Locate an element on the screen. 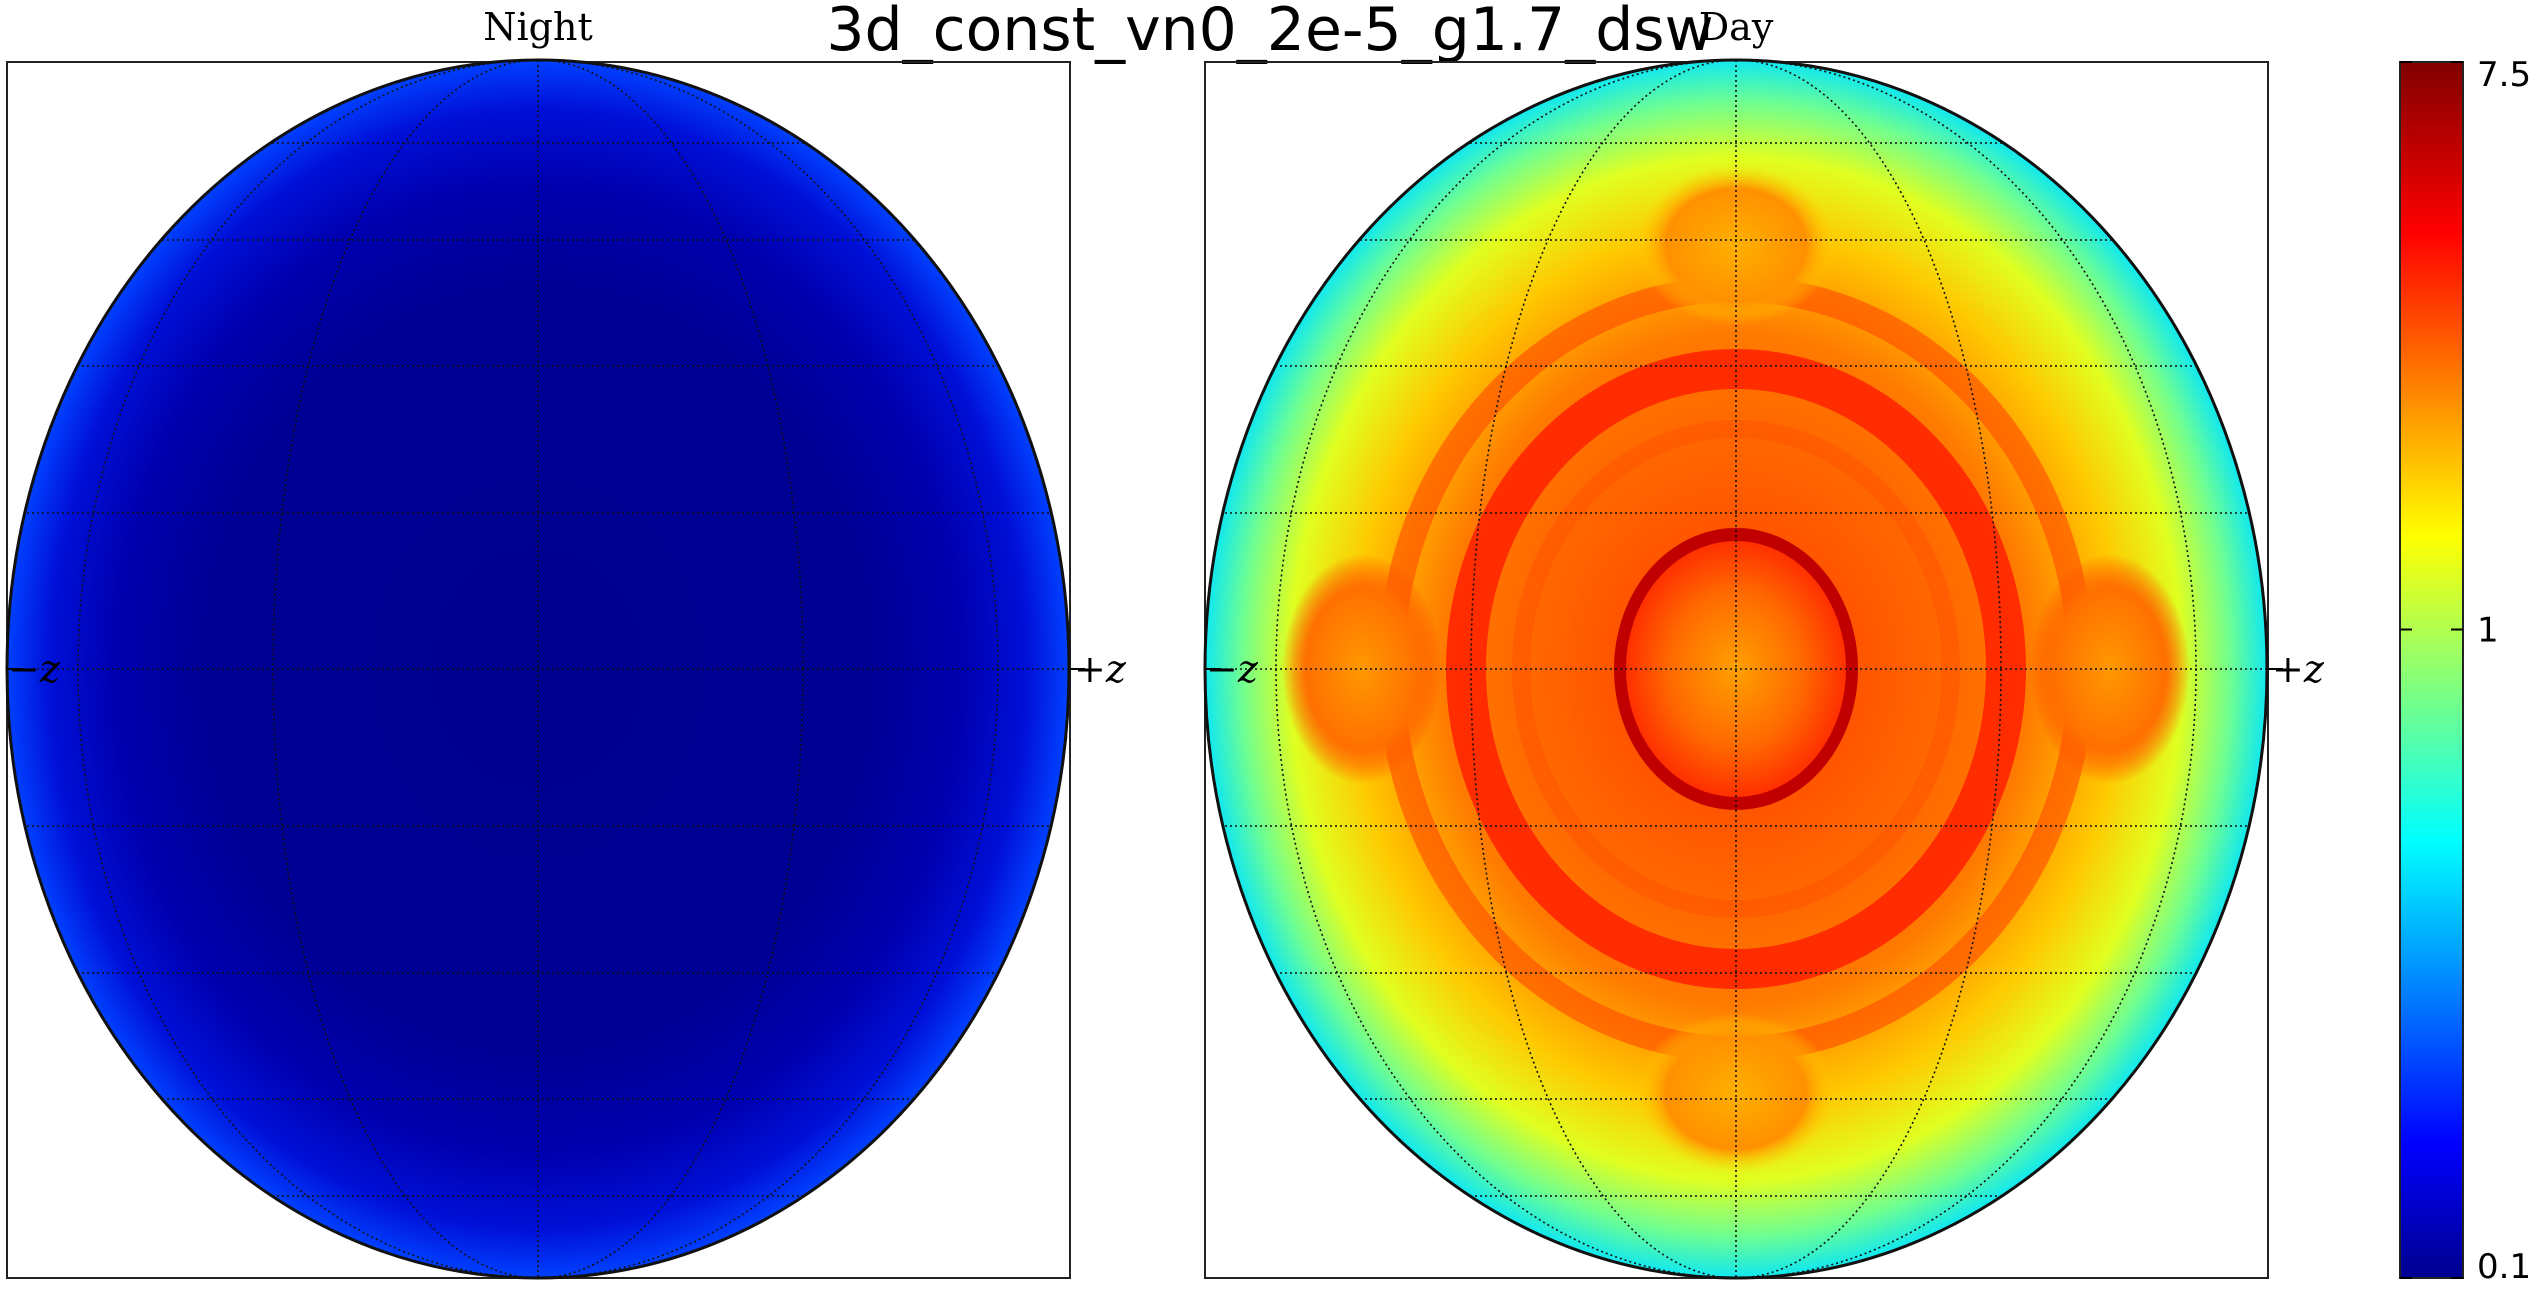 Image resolution: width=2539 pixels, height=1293 pixels. night-title: Night is located at coordinates (537, 27).